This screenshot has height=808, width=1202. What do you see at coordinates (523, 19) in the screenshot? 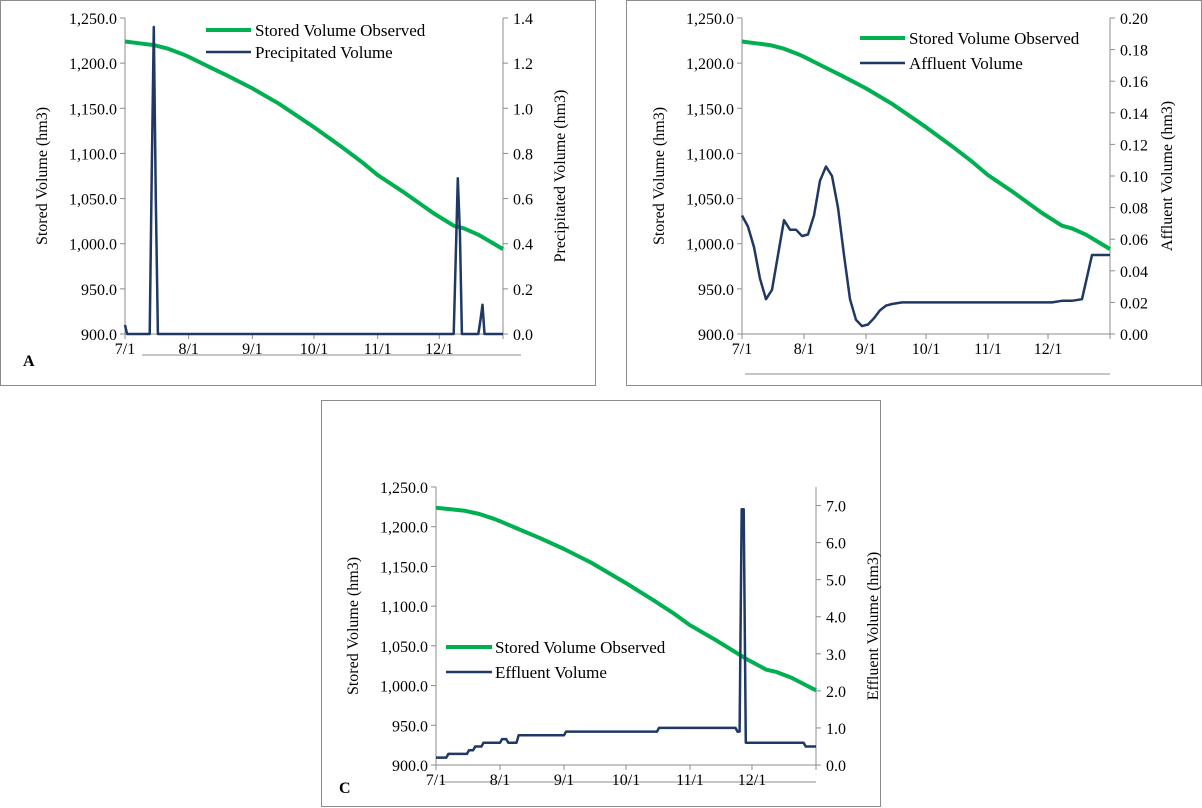
I see `right-tick-label: 1.4` at bounding box center [523, 19].